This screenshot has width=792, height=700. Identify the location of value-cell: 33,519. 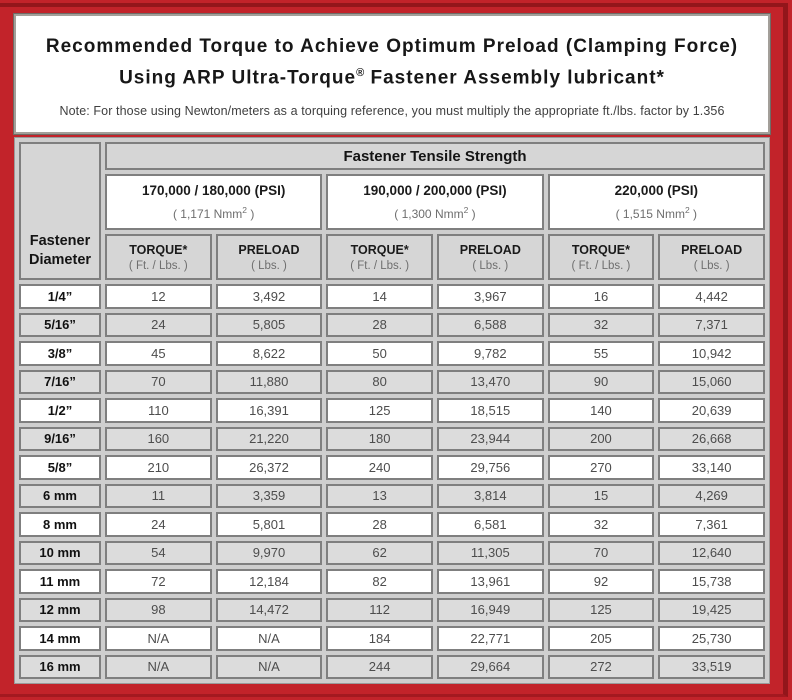
(711, 666).